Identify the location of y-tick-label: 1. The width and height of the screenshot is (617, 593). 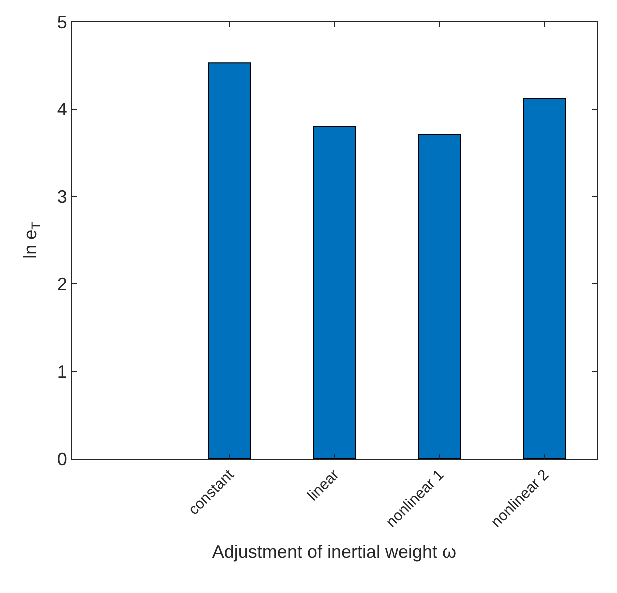
(62, 372).